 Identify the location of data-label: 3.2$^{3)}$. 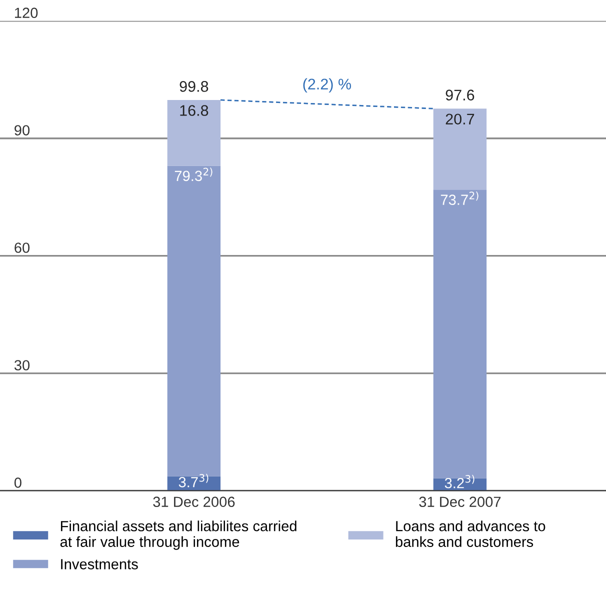
(459, 481).